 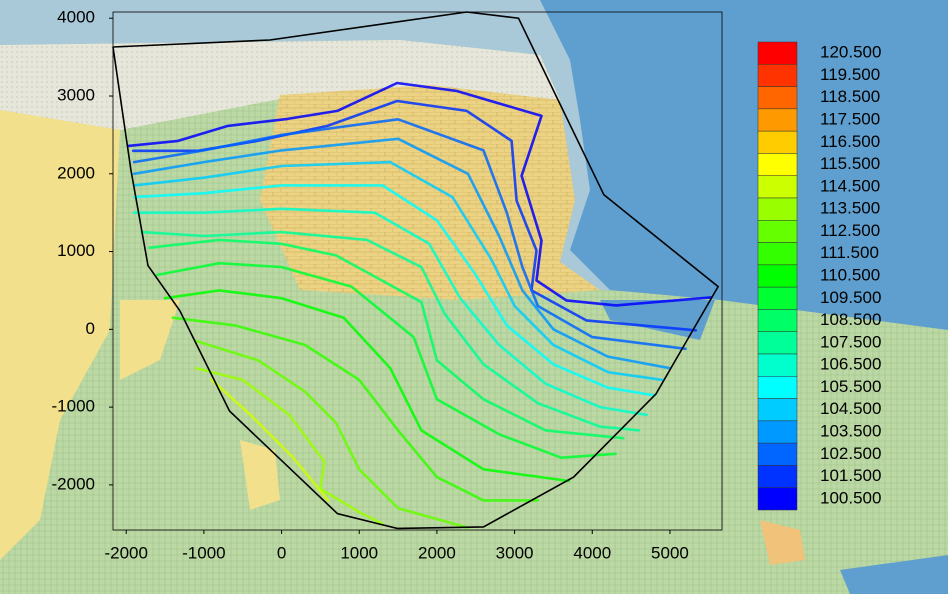 What do you see at coordinates (850, 163) in the screenshot?
I see `colorbar-label: 115.500` at bounding box center [850, 163].